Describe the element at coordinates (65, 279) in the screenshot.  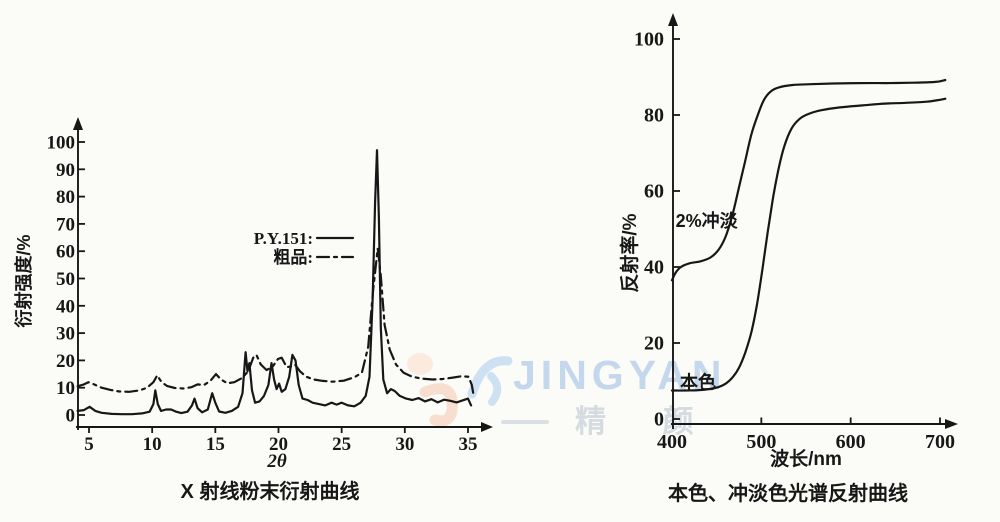
I see `y-tick-label: 50` at that location.